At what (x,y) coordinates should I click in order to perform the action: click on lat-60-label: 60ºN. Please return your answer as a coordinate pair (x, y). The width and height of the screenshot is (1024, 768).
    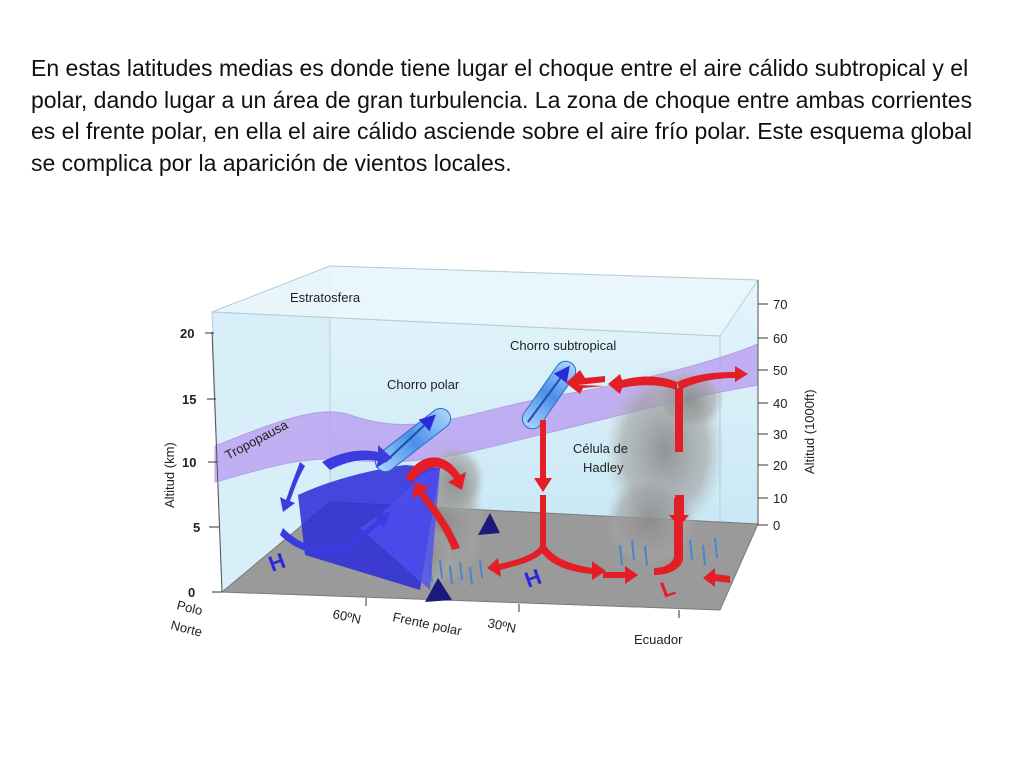
    Looking at the image, I should click on (346, 616).